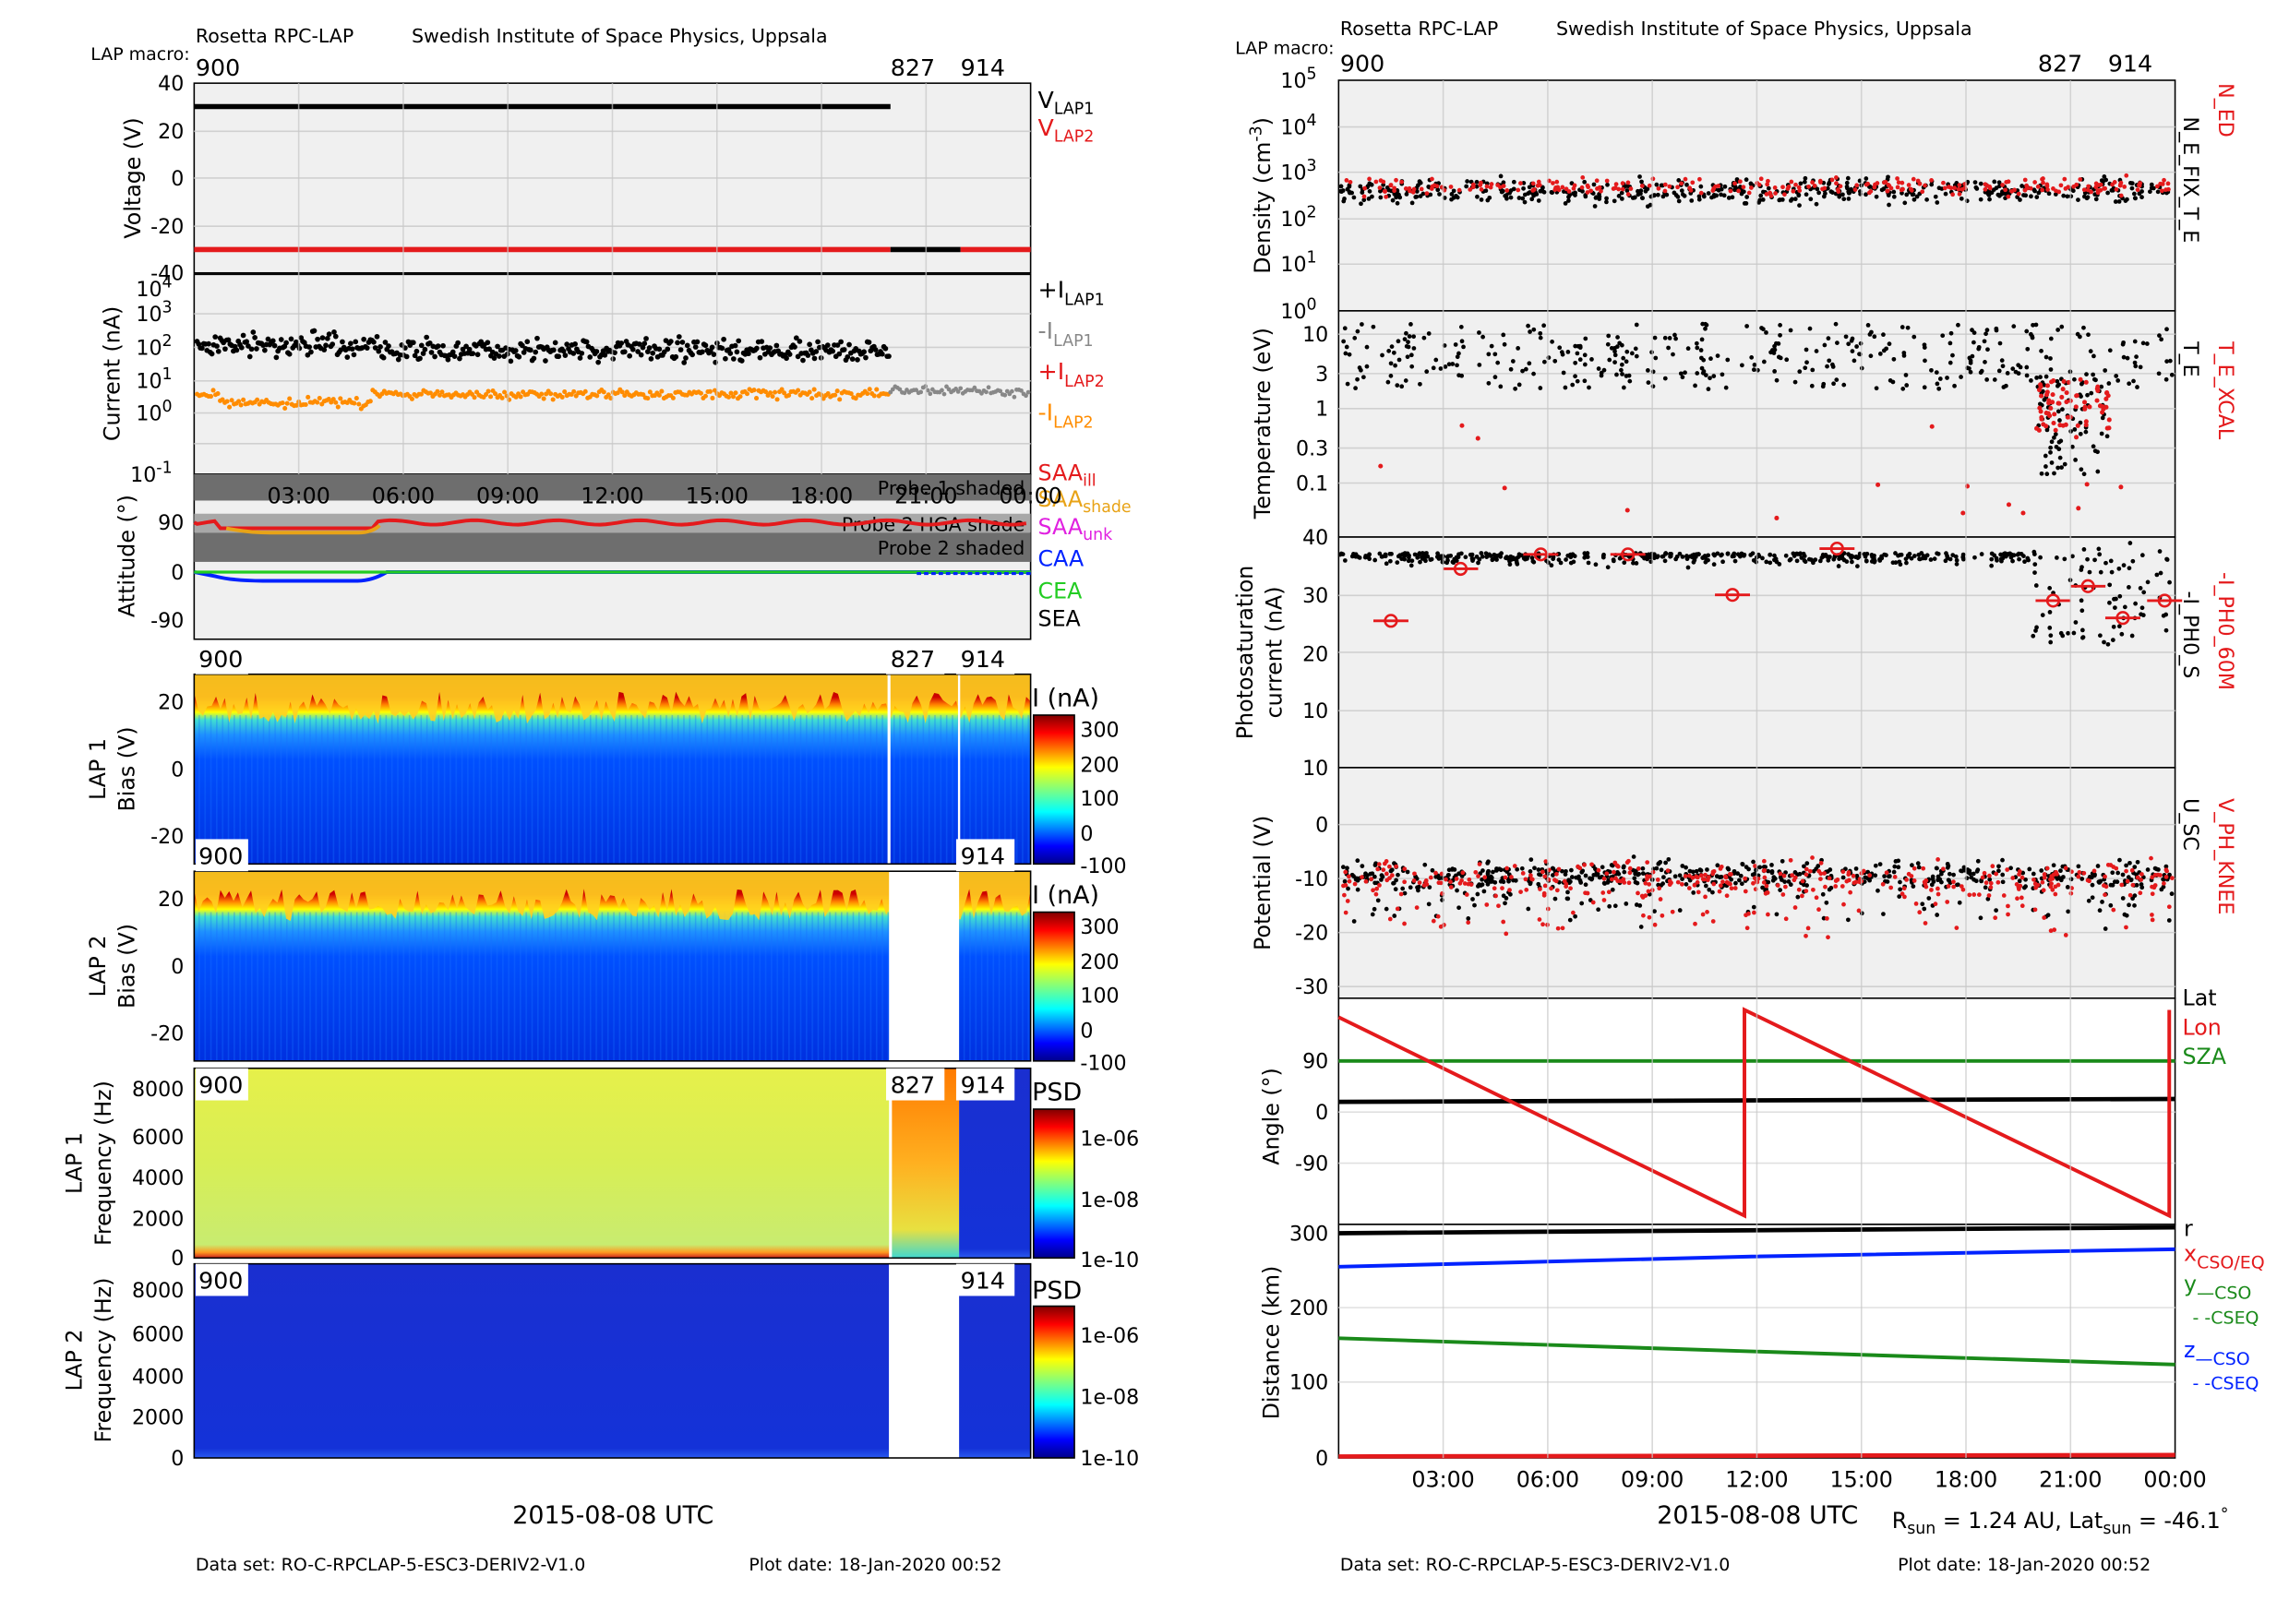 This screenshot has width=2289, height=1624. Describe the element at coordinates (1298, 309) in the screenshot. I see `density-tick-0: 100` at that location.